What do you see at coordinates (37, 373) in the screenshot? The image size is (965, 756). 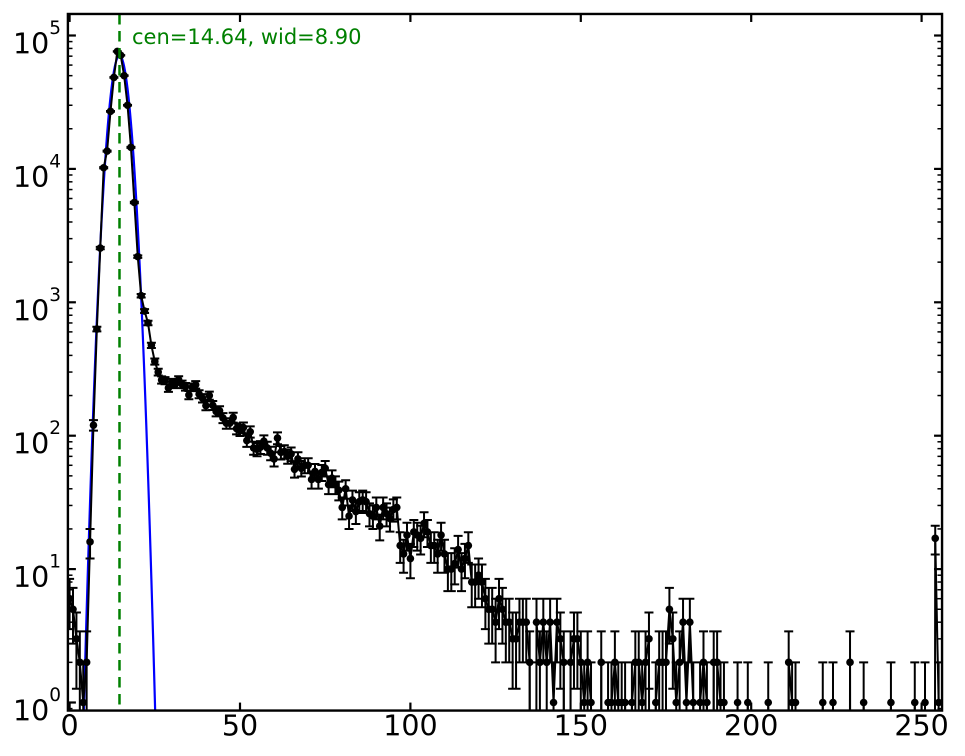 I see `y-axis-tick-labels: 10⁰ 10¹ 10² 10³ 10⁴ 10⁵` at bounding box center [37, 373].